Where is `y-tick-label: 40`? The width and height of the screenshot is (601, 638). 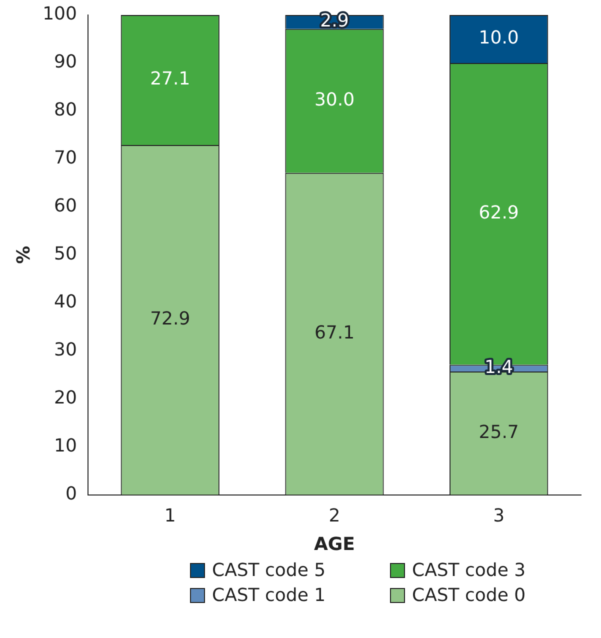 y-tick-label: 40 is located at coordinates (65, 302).